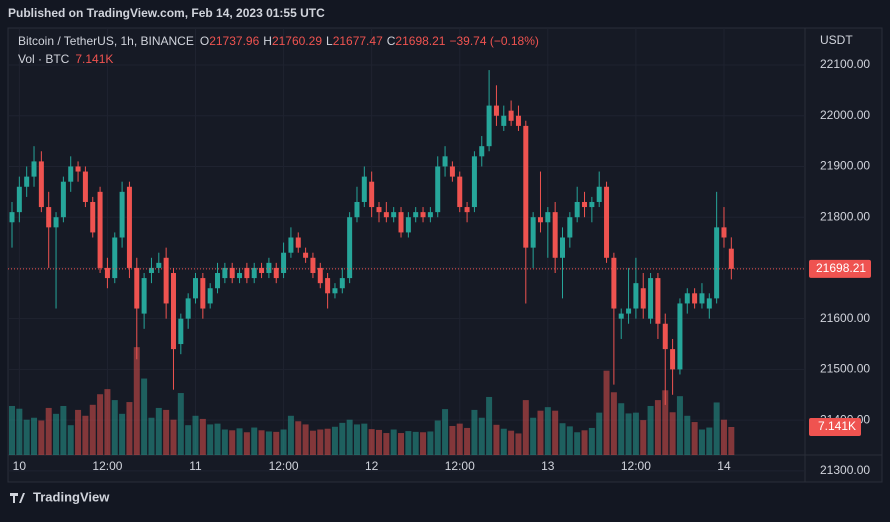 This screenshot has width=890, height=522. What do you see at coordinates (845, 64) in the screenshot?
I see `y-tick-label: 22100.00` at bounding box center [845, 64].